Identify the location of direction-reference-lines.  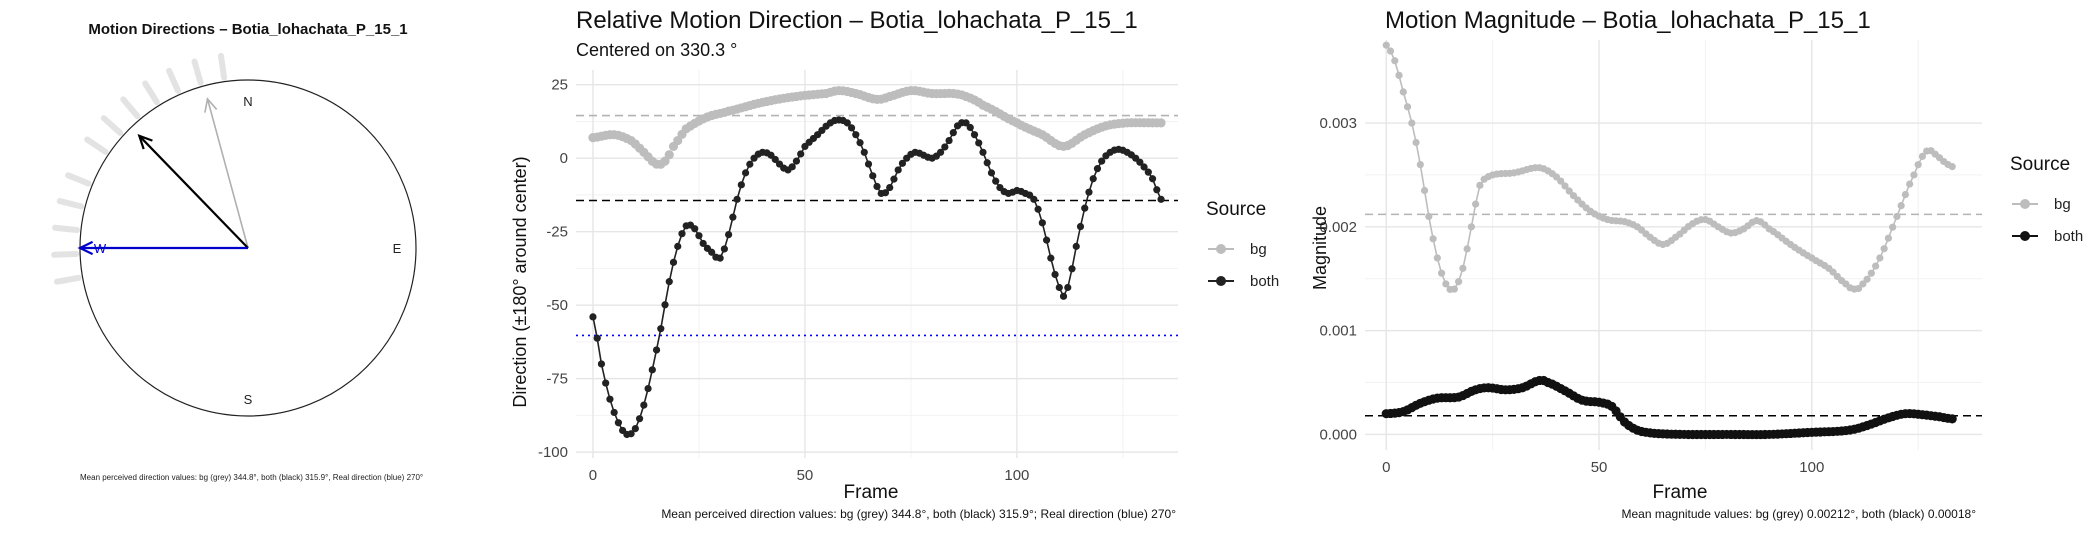
(877, 225).